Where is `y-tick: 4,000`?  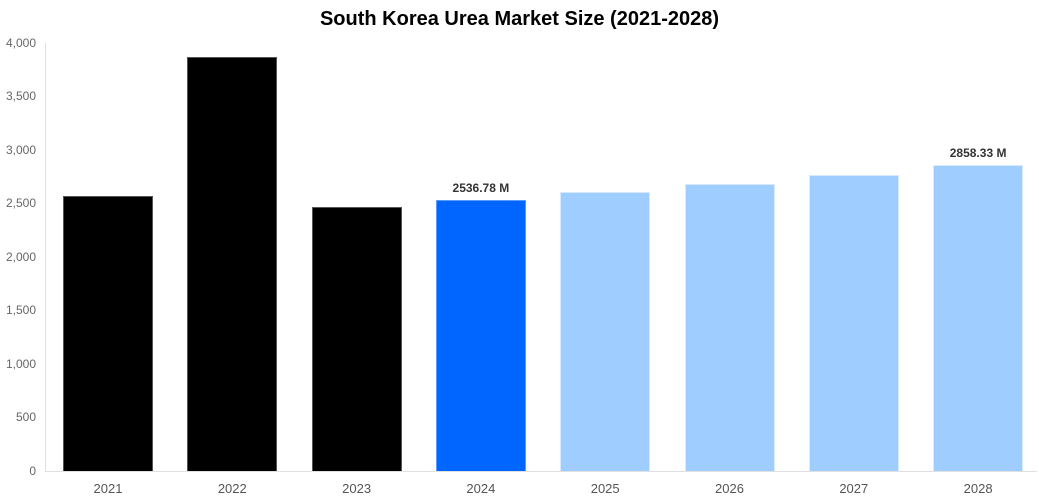
y-tick: 4,000 is located at coordinates (20, 43).